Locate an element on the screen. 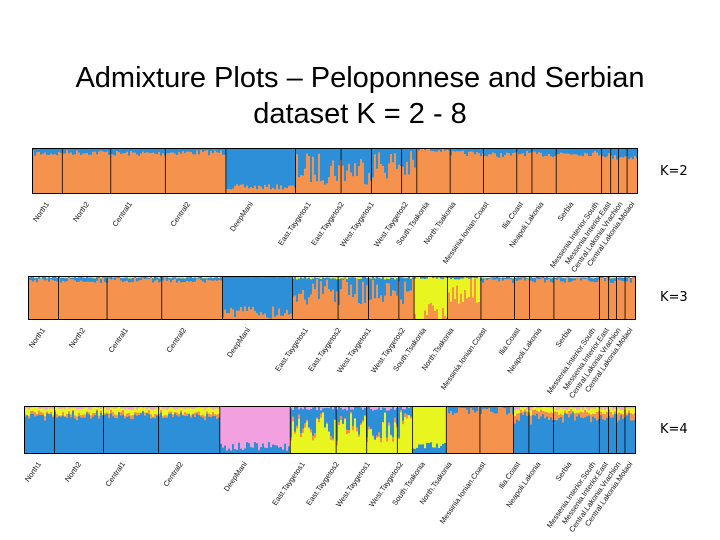 Image resolution: width=720 pixels, height=540 pixels. population-label: Serbia is located at coordinates (565, 211).